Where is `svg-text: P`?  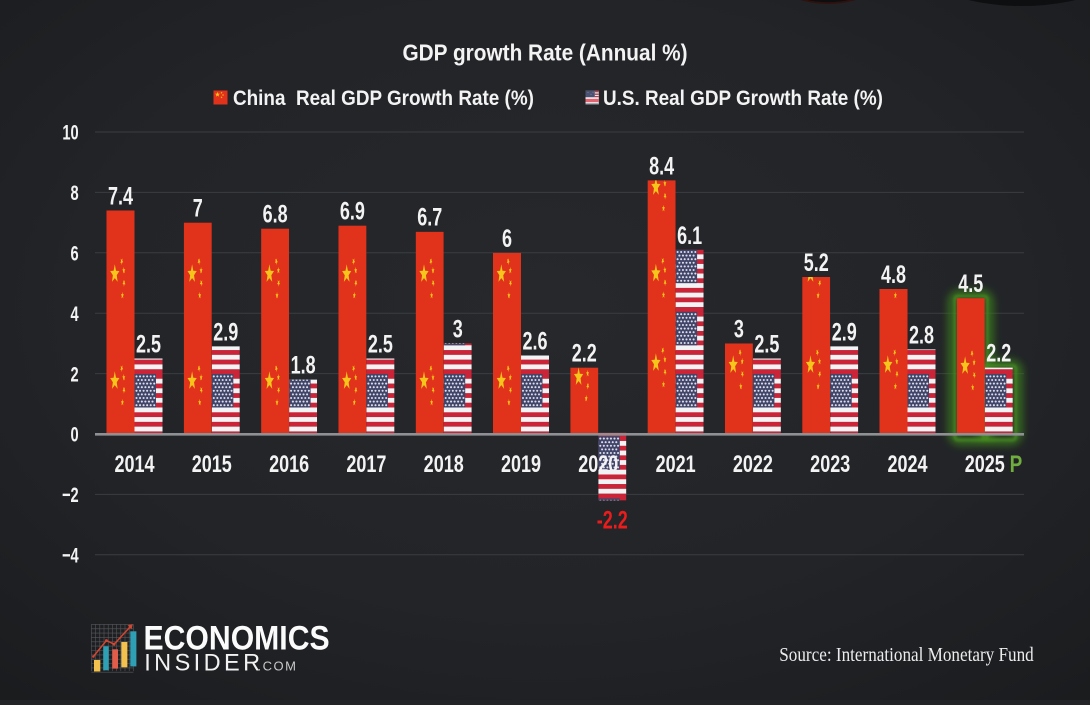
svg-text: P is located at coordinates (1016, 464).